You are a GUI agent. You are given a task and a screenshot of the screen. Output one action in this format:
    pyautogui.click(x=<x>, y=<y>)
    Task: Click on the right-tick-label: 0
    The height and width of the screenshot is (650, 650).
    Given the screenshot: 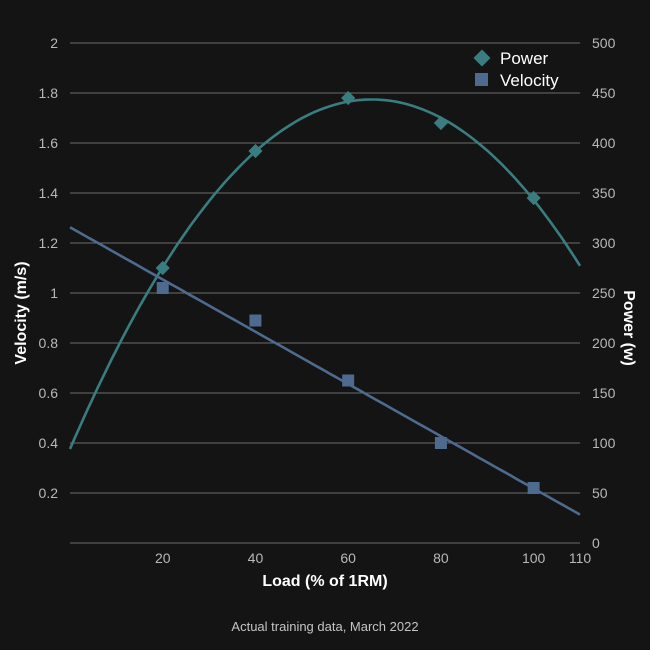 What is the action you would take?
    pyautogui.click(x=596, y=543)
    